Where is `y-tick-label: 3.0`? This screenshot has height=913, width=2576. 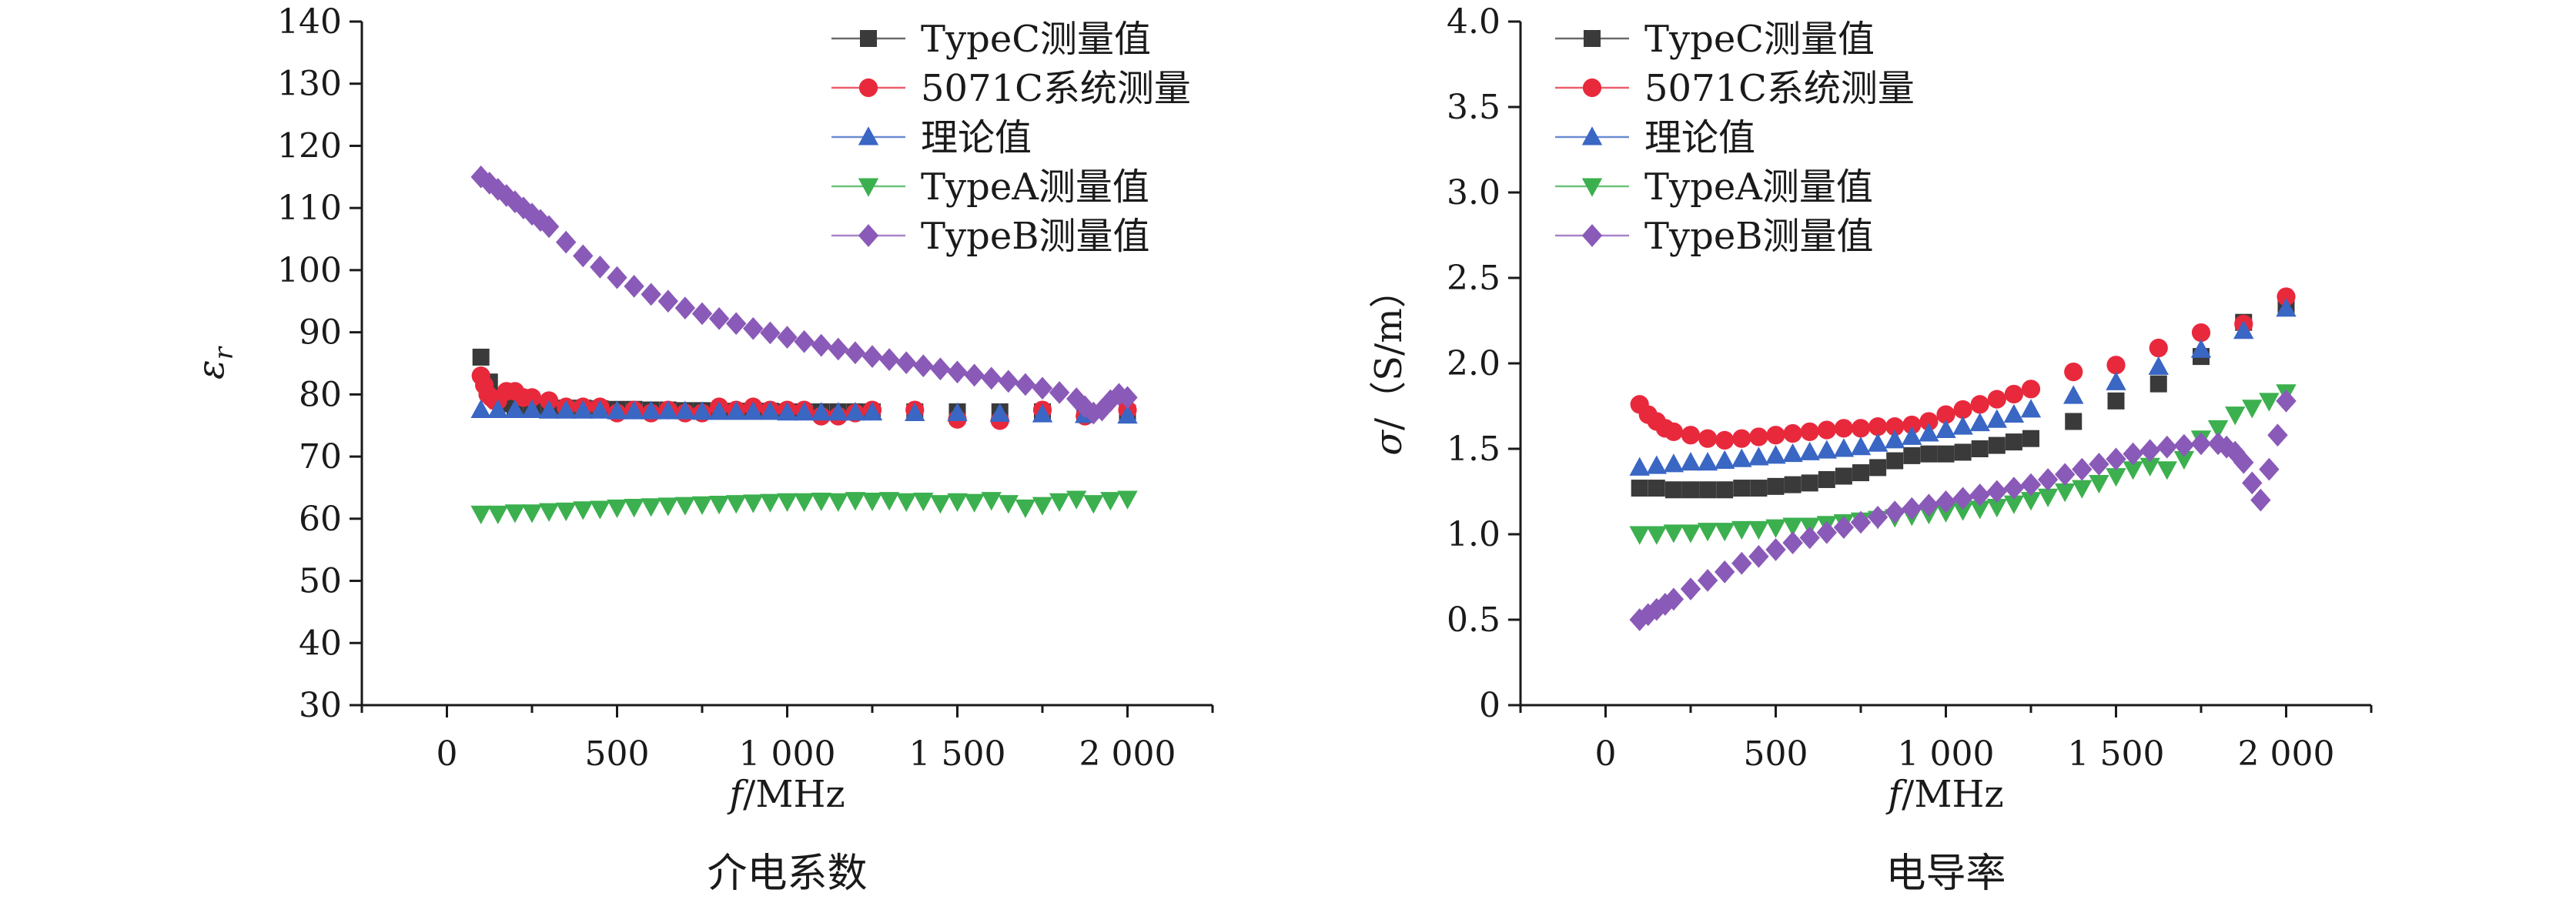 y-tick-label: 3.0 is located at coordinates (1473, 192).